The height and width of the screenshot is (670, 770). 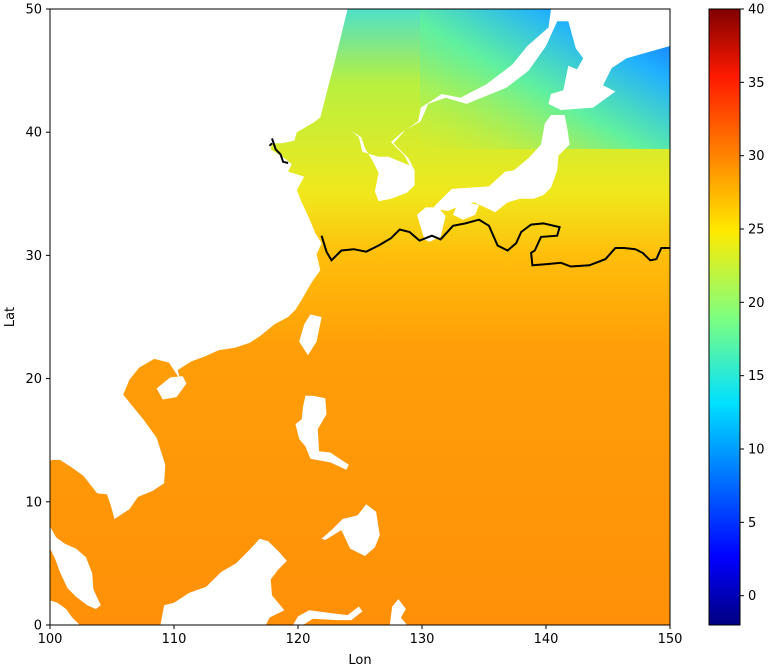 What do you see at coordinates (328, 615) in the screenshot?
I see `land-sulawesi` at bounding box center [328, 615].